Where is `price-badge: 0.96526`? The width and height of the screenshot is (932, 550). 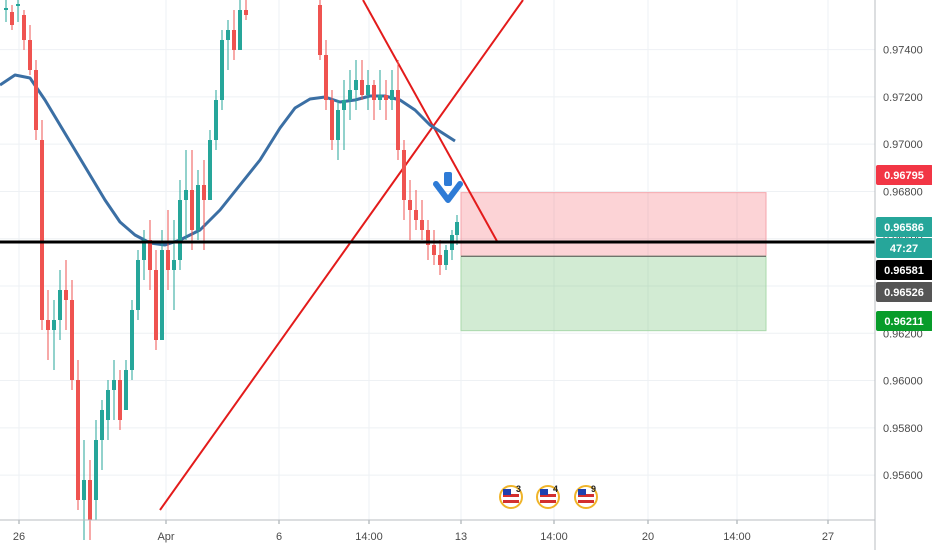 price-badge: 0.96526 is located at coordinates (904, 292).